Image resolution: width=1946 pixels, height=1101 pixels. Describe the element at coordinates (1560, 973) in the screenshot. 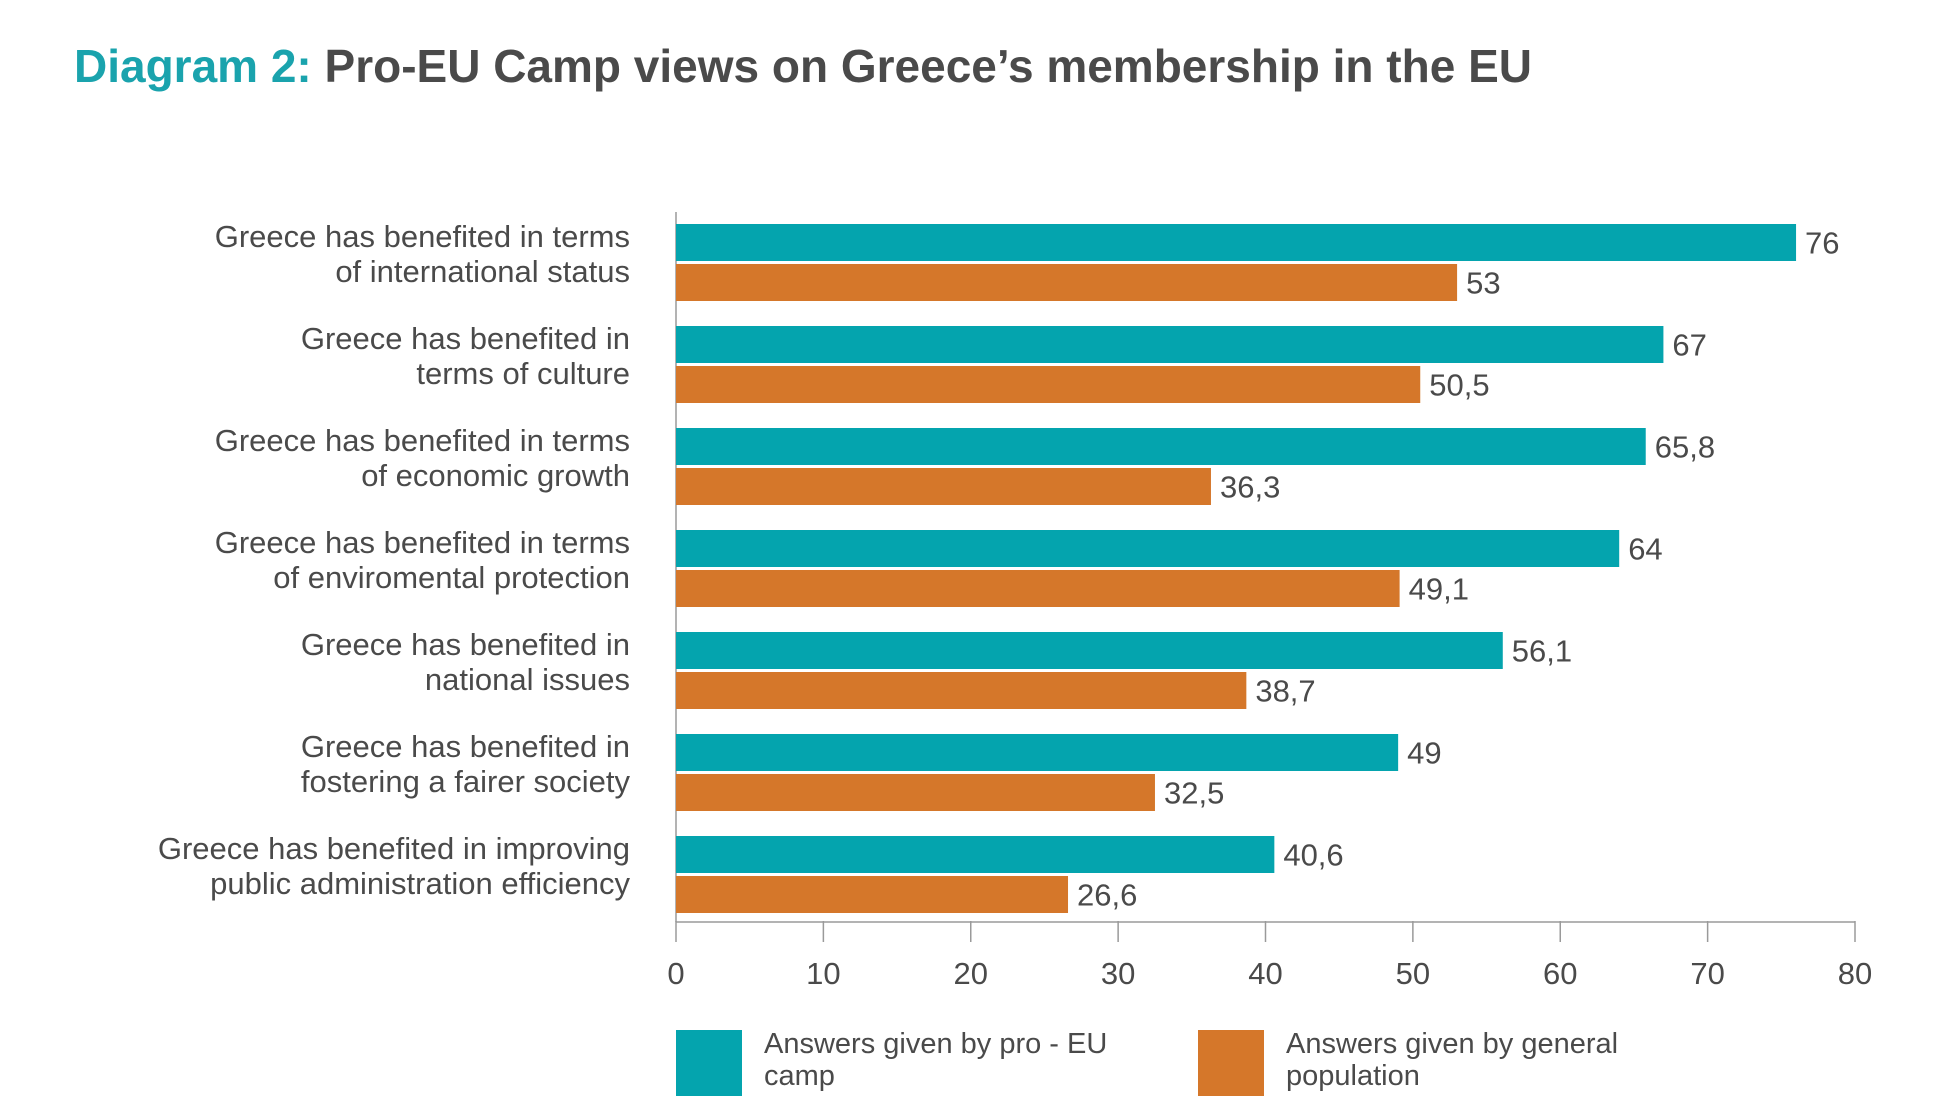

I see `x-tick-label: 60` at that location.